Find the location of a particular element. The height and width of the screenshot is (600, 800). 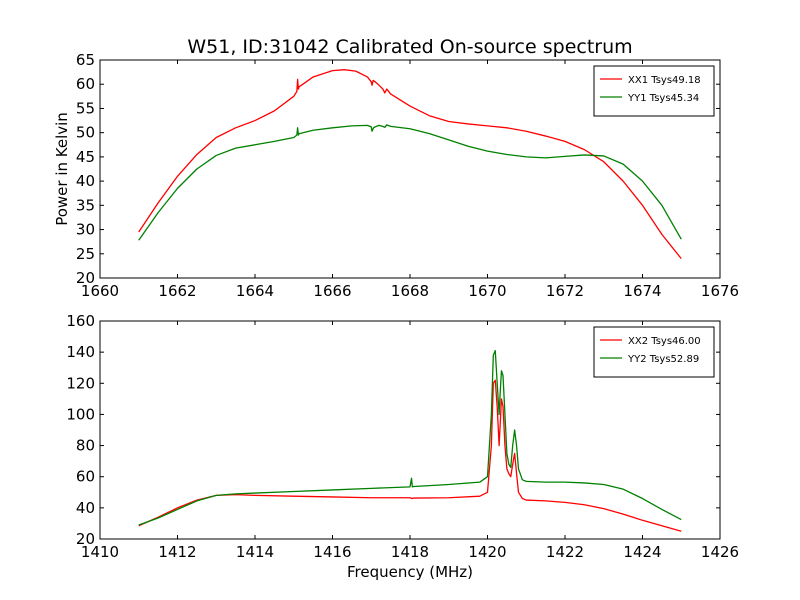

x-axis-label: Frequency (MHz) is located at coordinates (410, 572).